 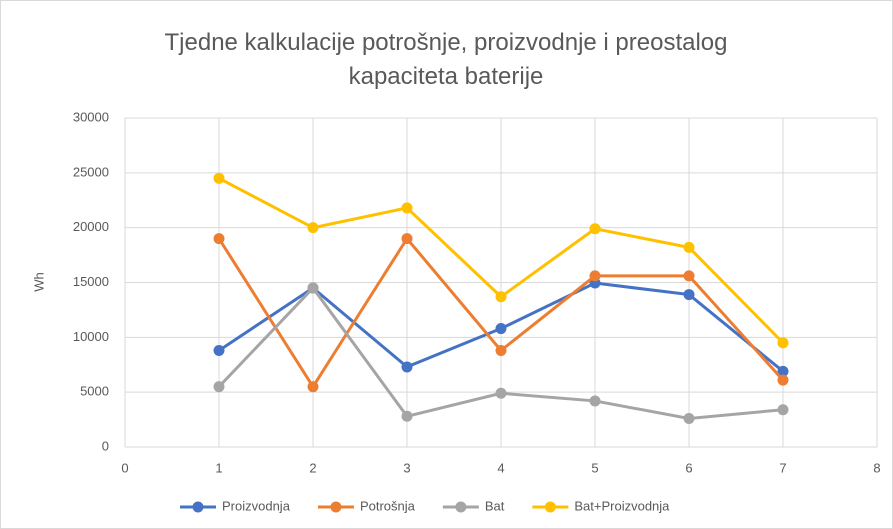 What do you see at coordinates (124, 467) in the screenshot?
I see `x-tick-label: 0` at bounding box center [124, 467].